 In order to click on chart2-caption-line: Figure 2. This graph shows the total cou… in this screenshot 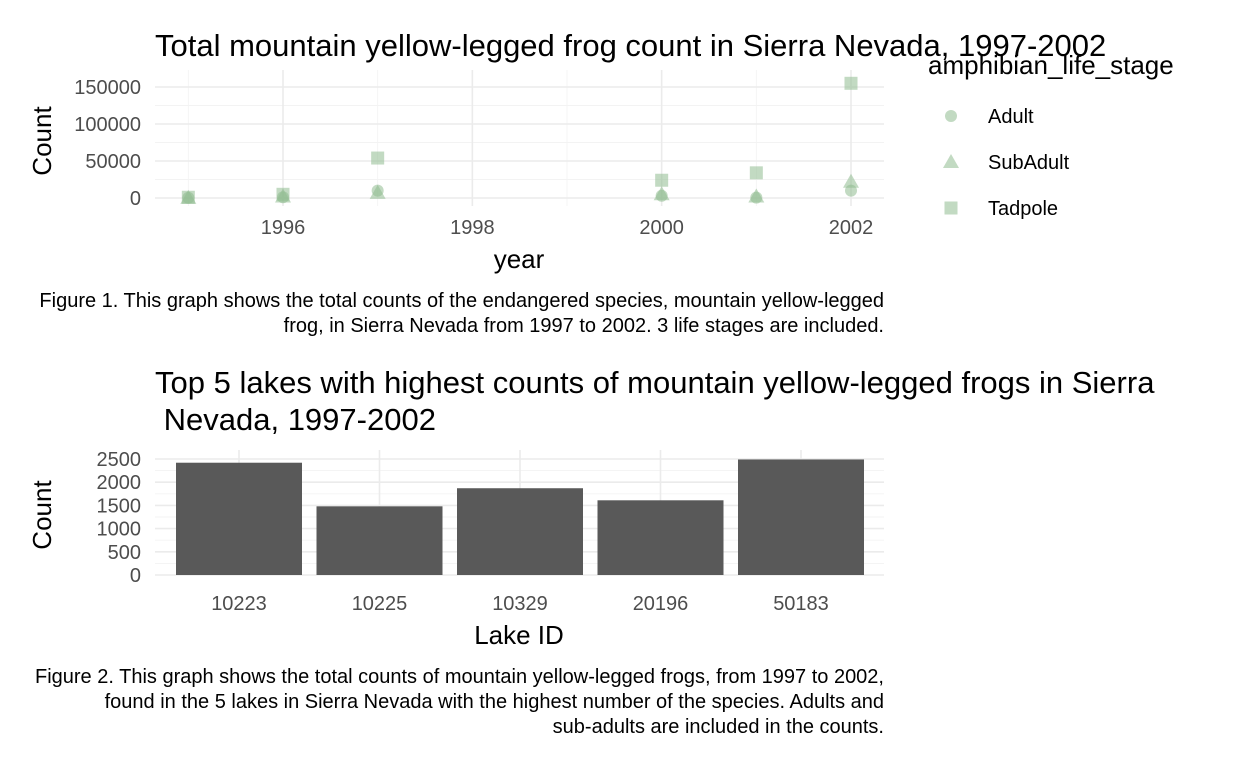, I will do `click(459, 677)`.